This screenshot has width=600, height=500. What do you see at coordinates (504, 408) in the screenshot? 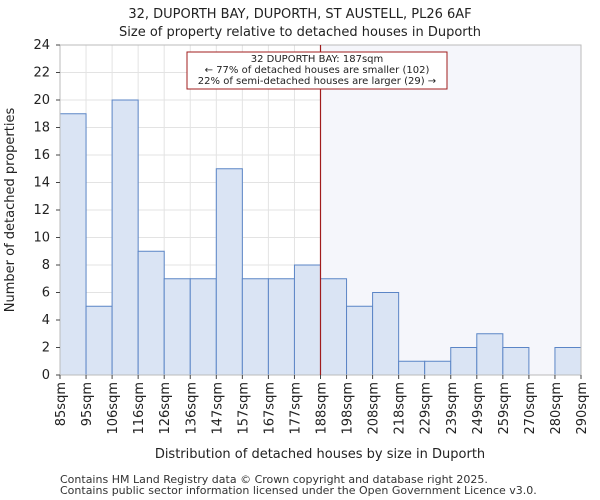
I see `x-tick-label: 259sqm` at bounding box center [504, 408].